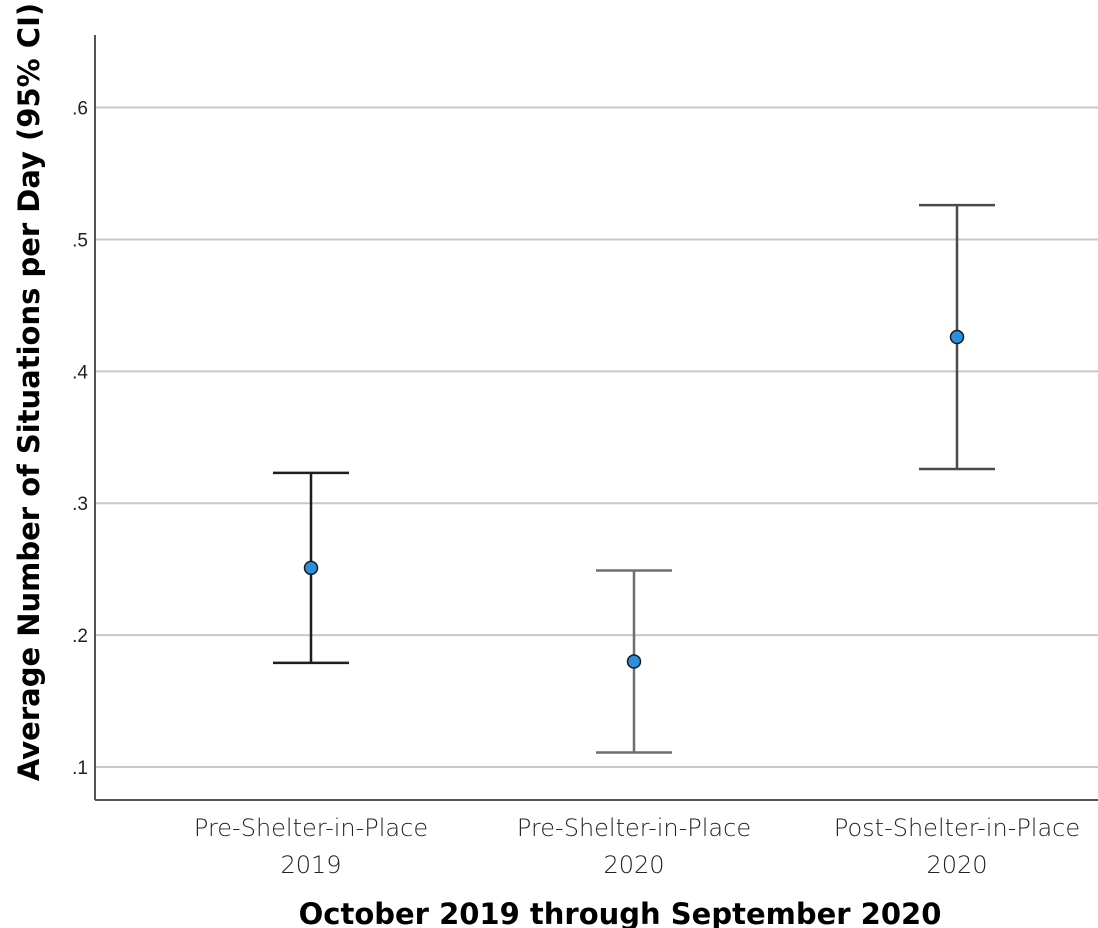 Image resolution: width=1098 pixels, height=928 pixels. I want to click on x-axis-title: October 2019 through September 2020, so click(620, 912).